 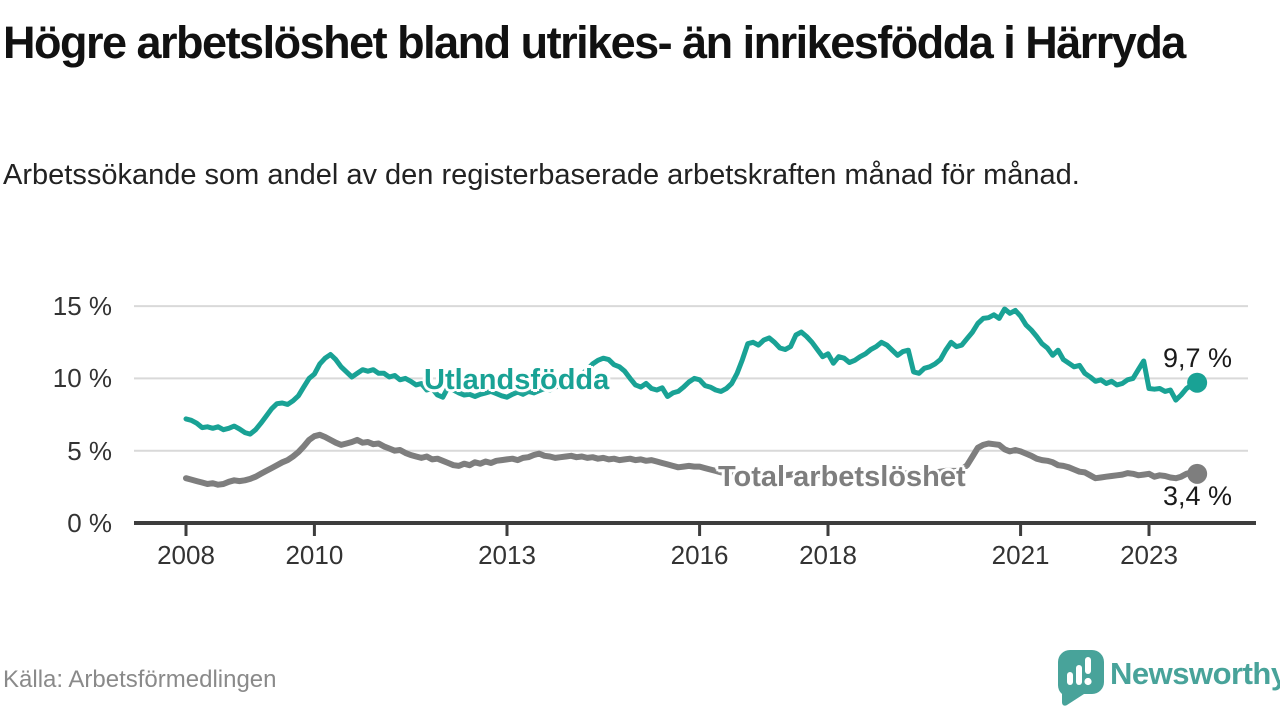 I want to click on series-end-dot, so click(x=1197, y=382).